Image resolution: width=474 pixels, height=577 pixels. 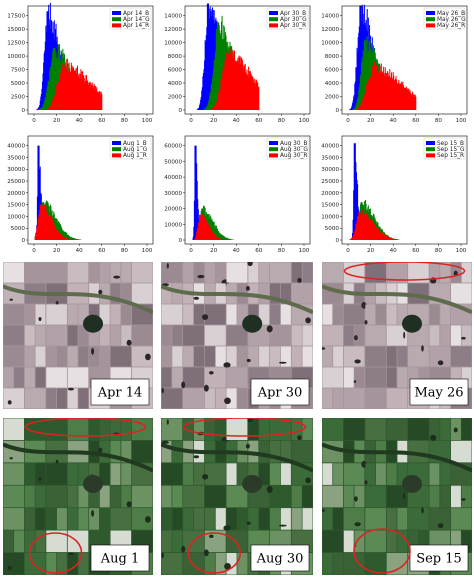 What do you see at coordinates (78, 457) in the screenshot?
I see `river` at bounding box center [78, 457].